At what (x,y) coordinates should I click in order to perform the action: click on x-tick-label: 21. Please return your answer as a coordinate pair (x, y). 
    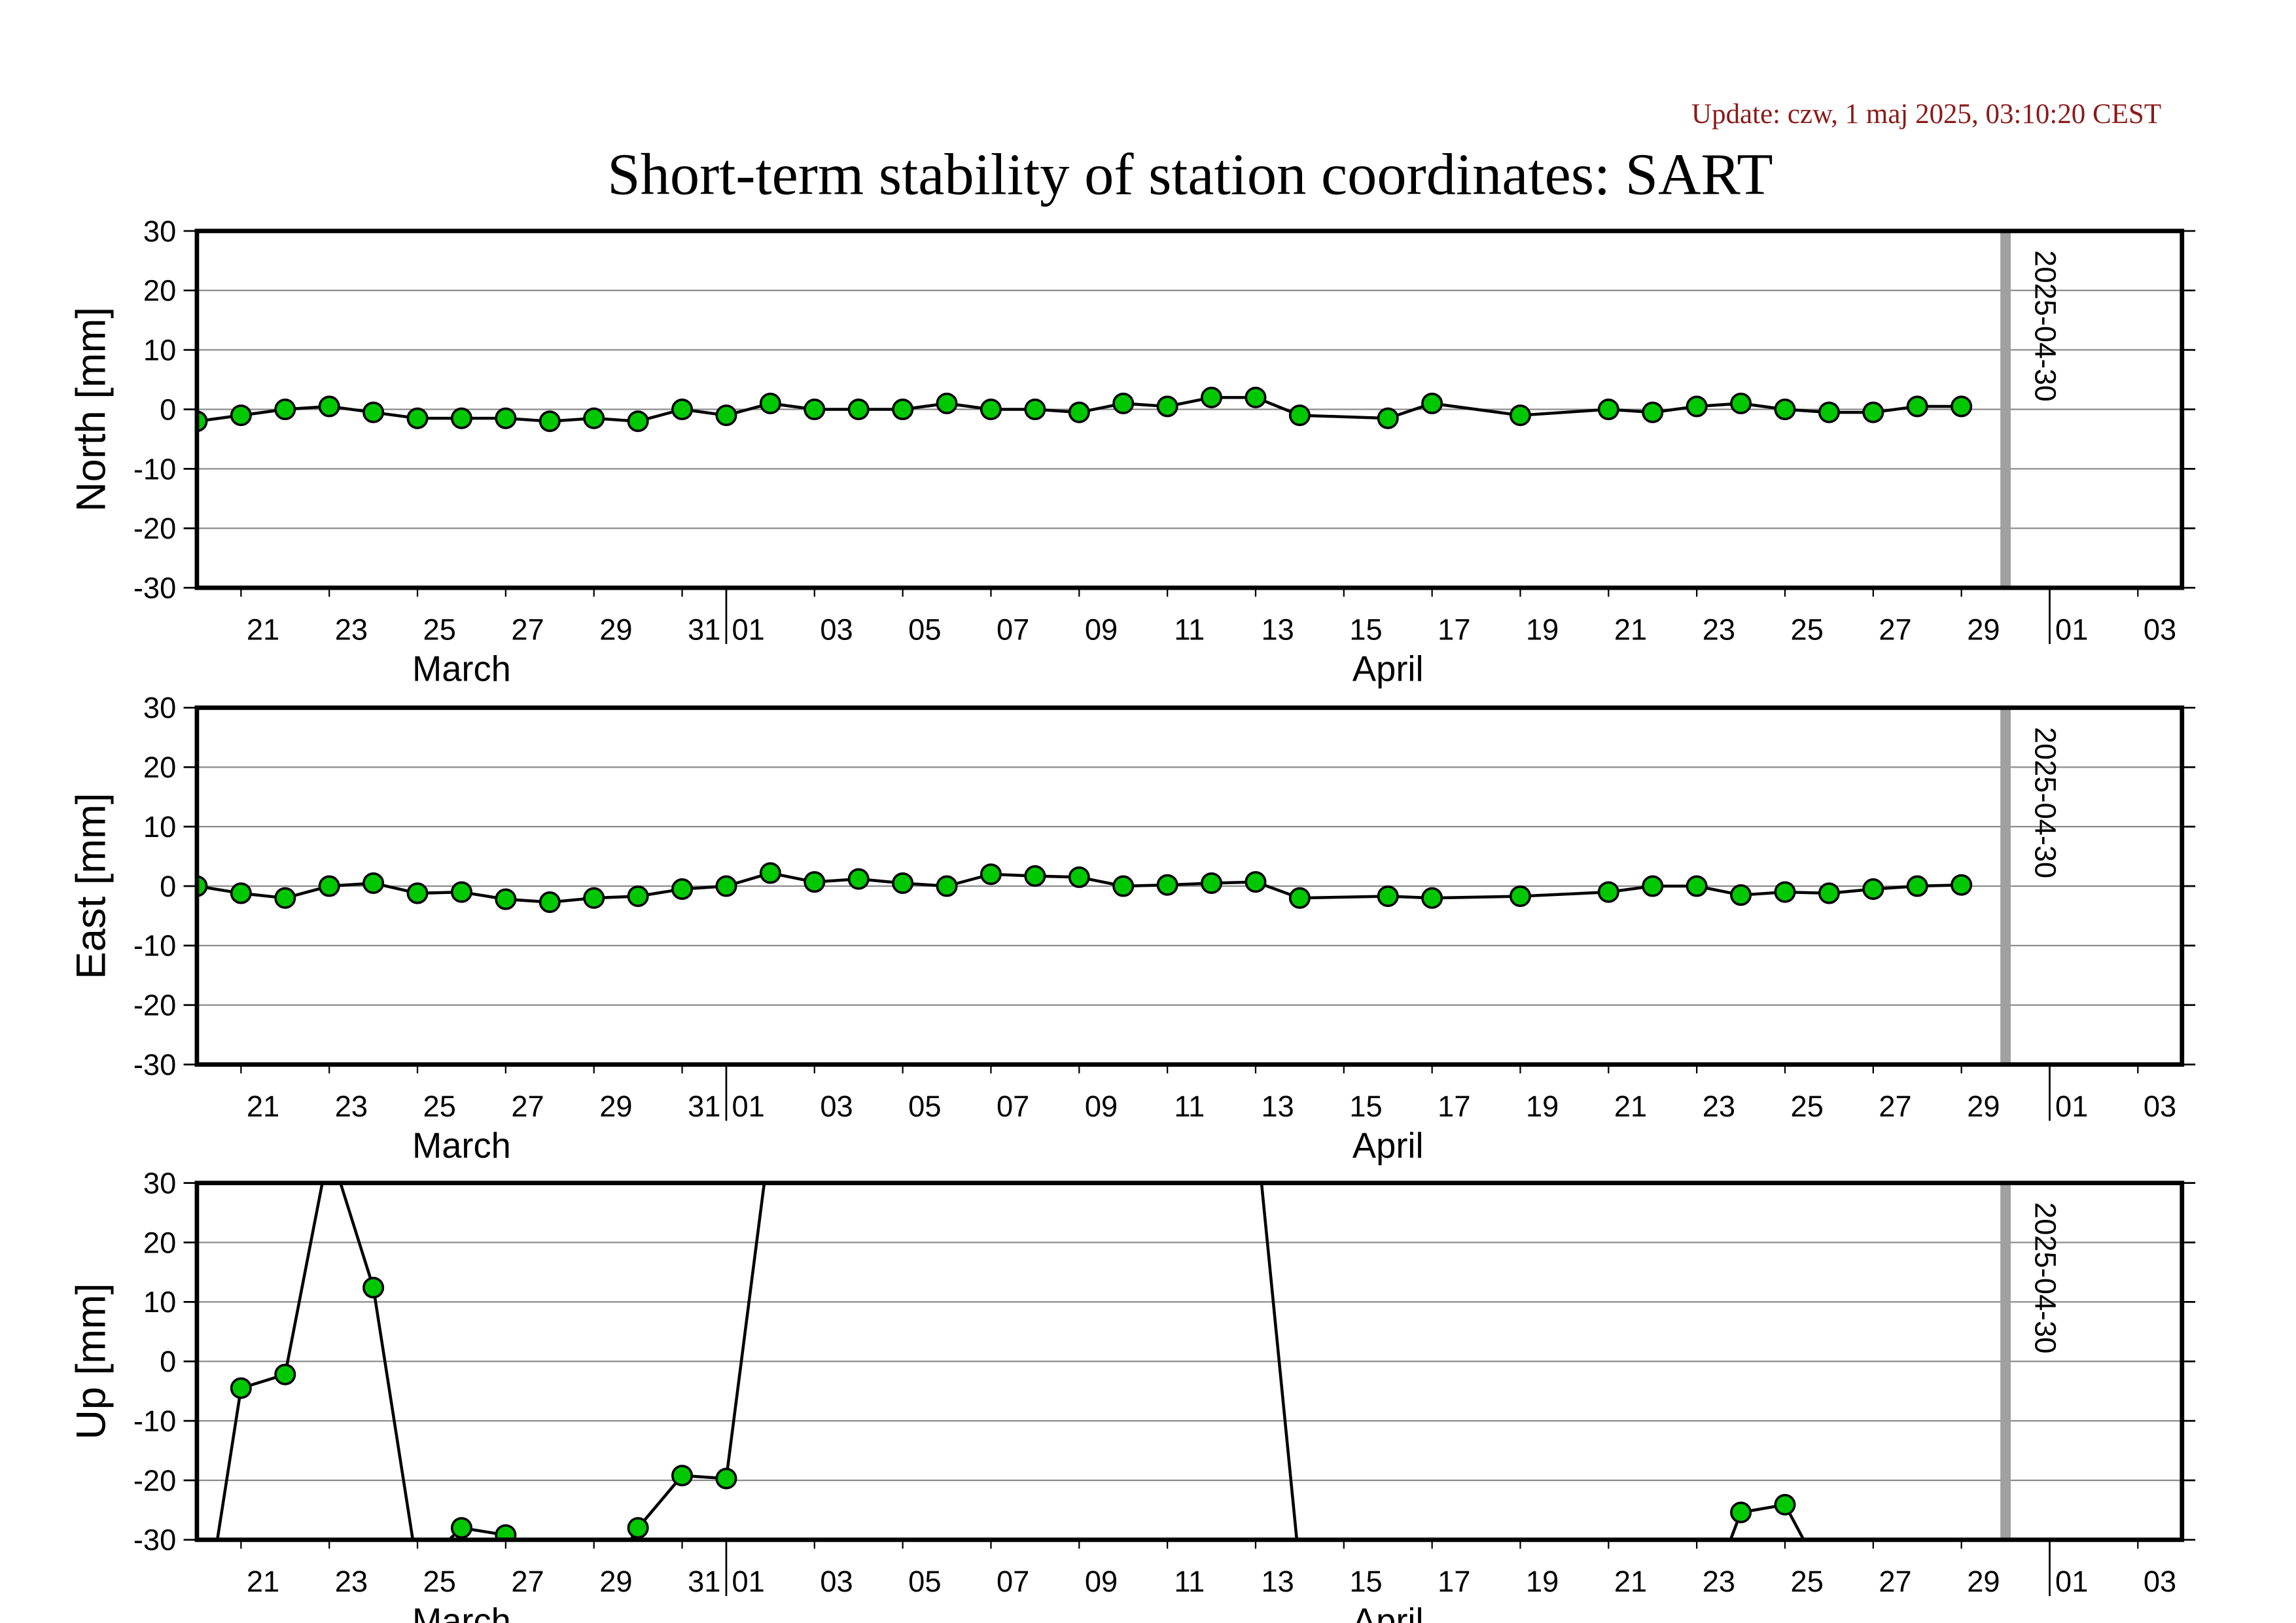
    Looking at the image, I should click on (263, 1581).